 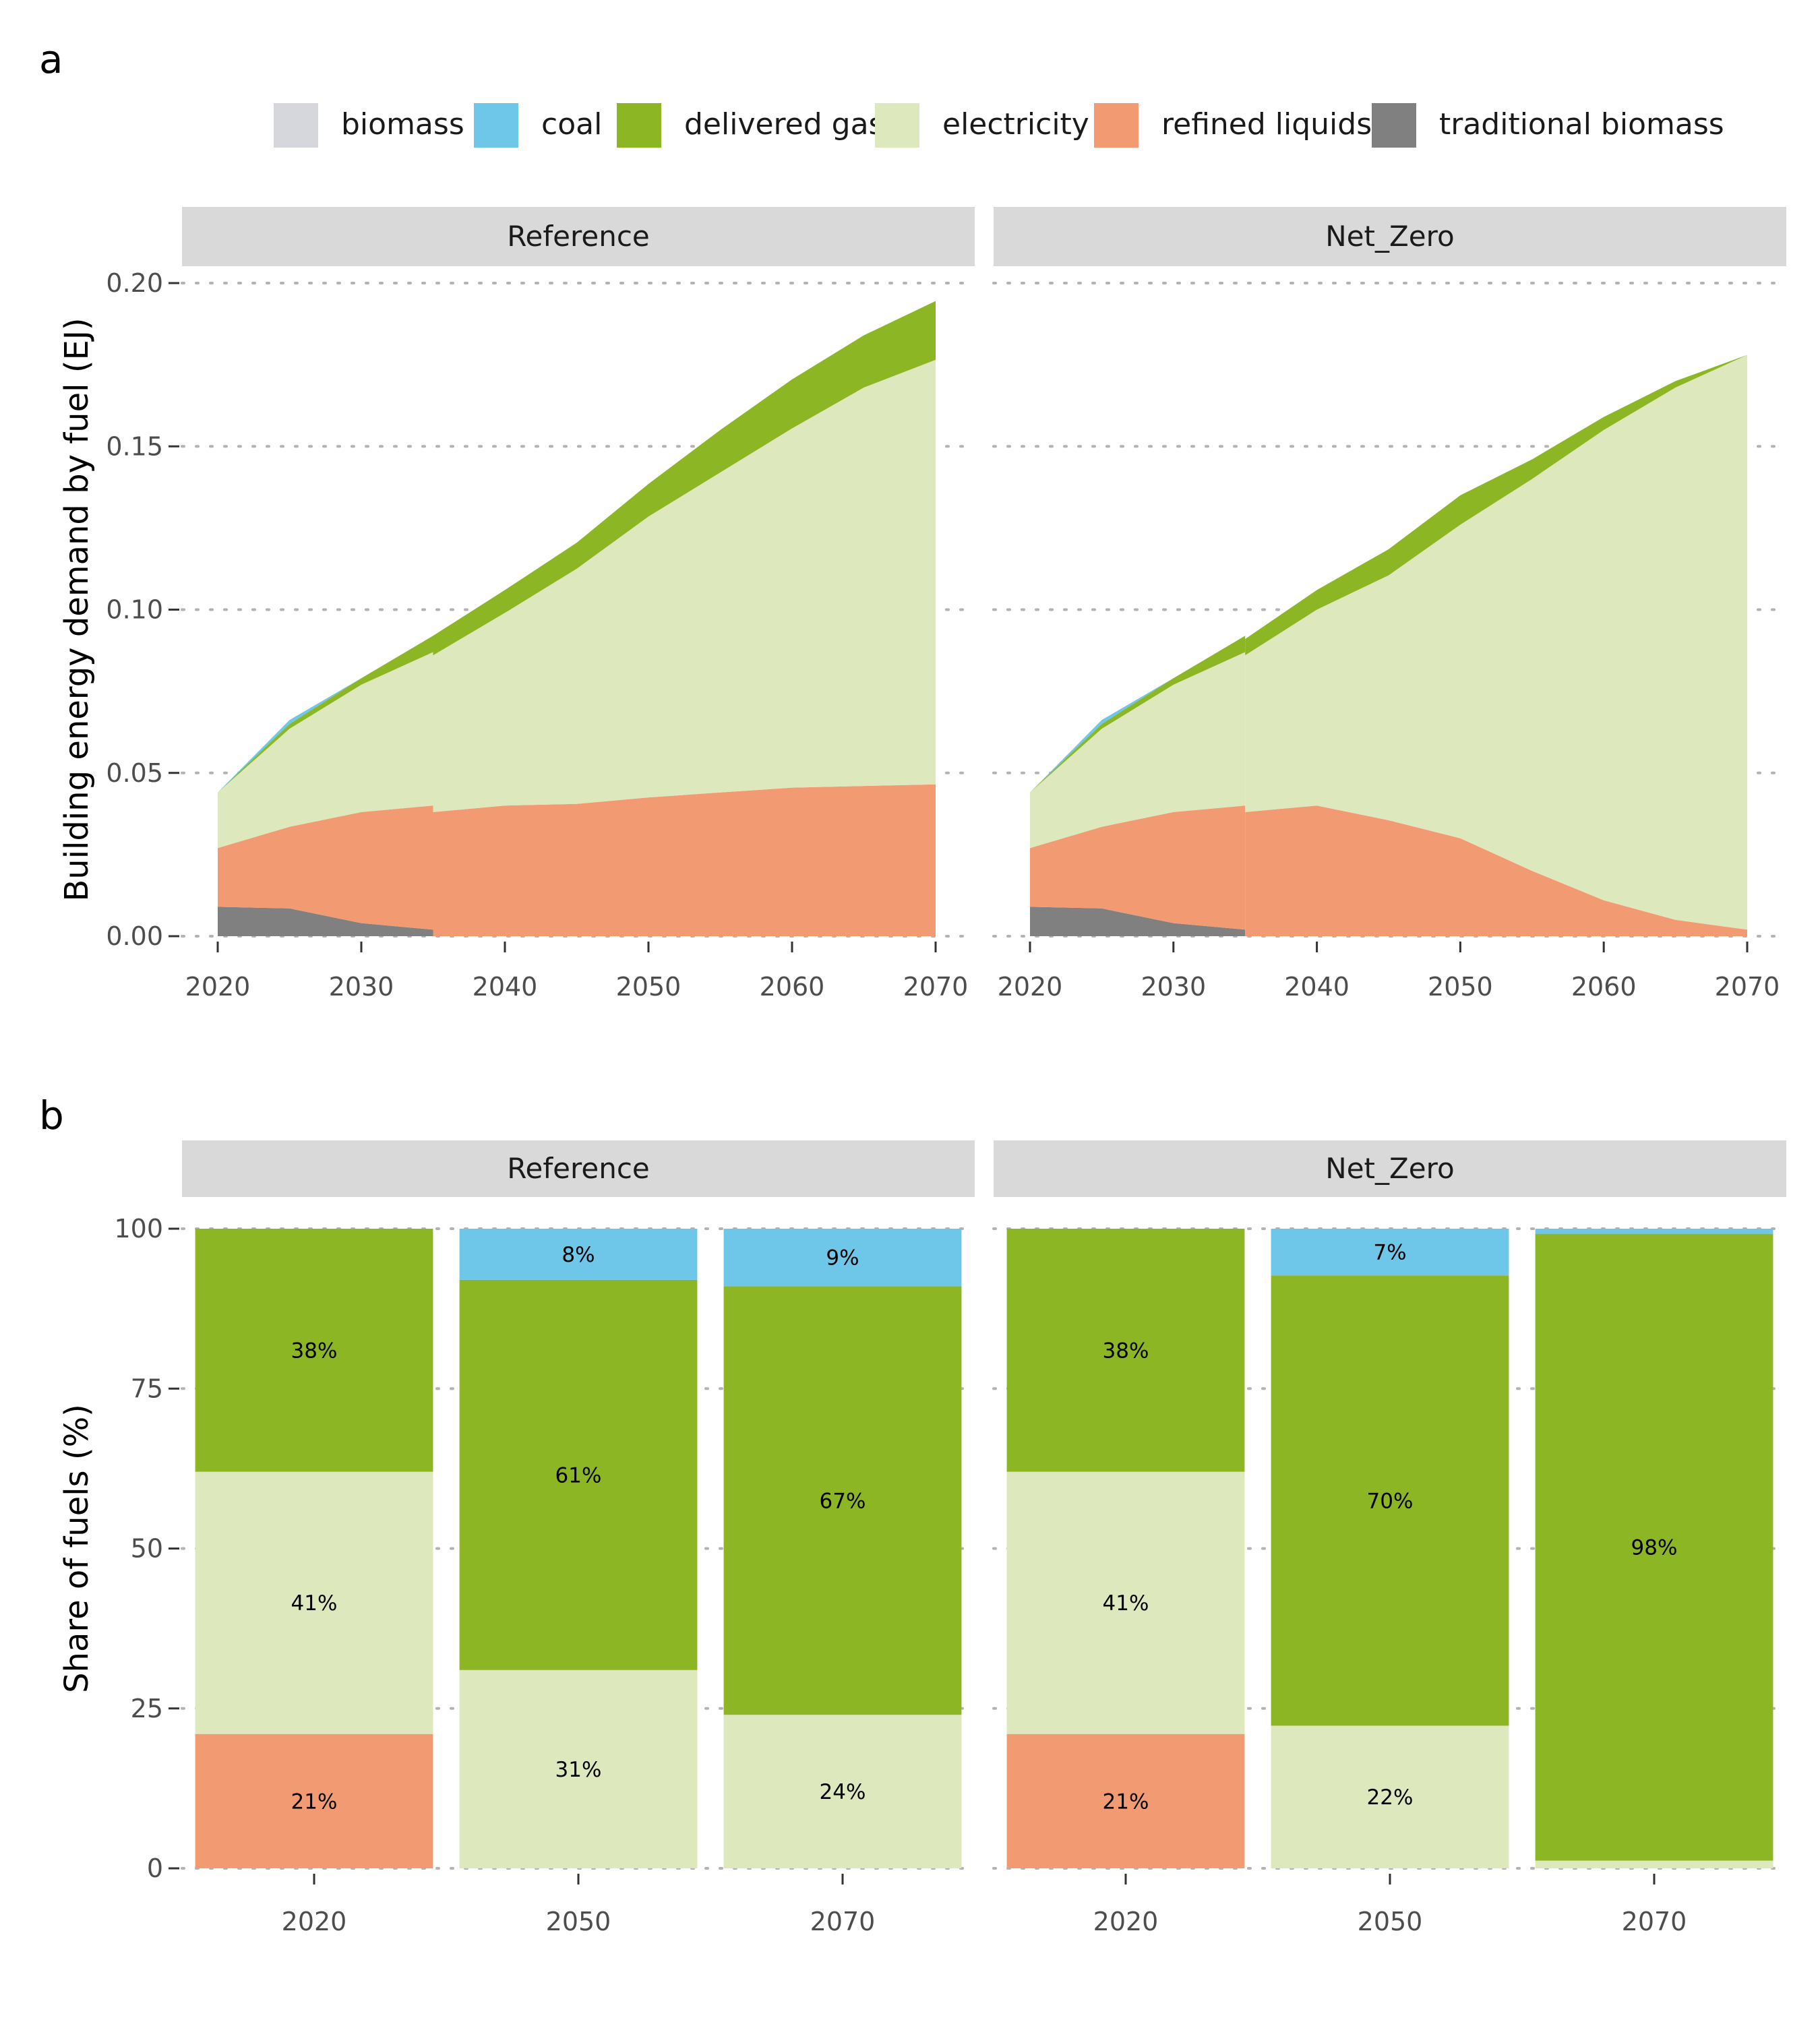 I want to click on y-tick-label: 0.20, so click(x=134, y=283).